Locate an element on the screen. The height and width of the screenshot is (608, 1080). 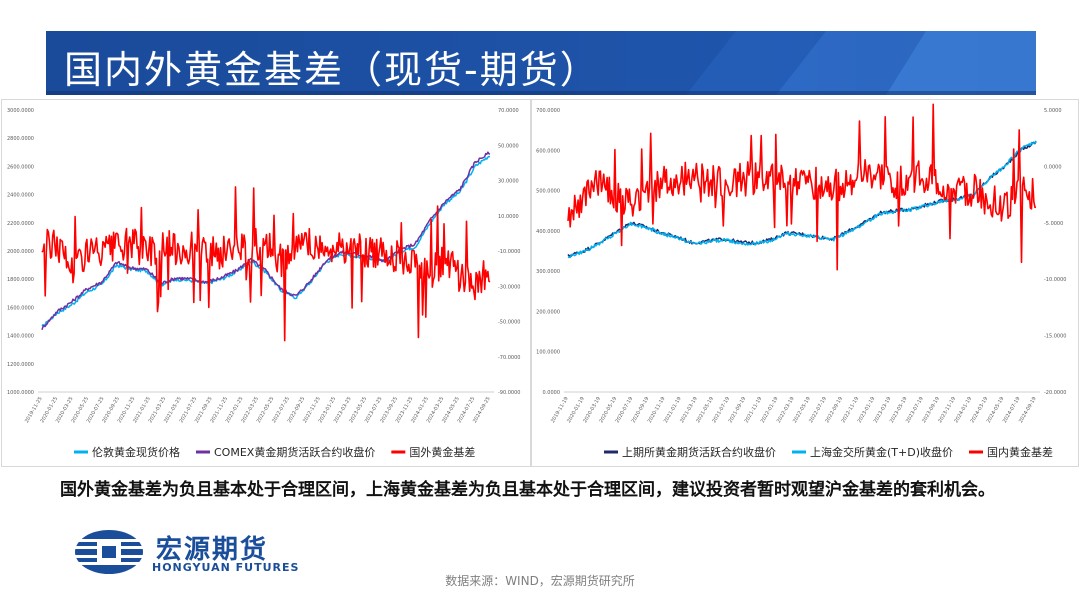
legend-label: 伦敦黄金现货价格 is located at coordinates (136, 452).